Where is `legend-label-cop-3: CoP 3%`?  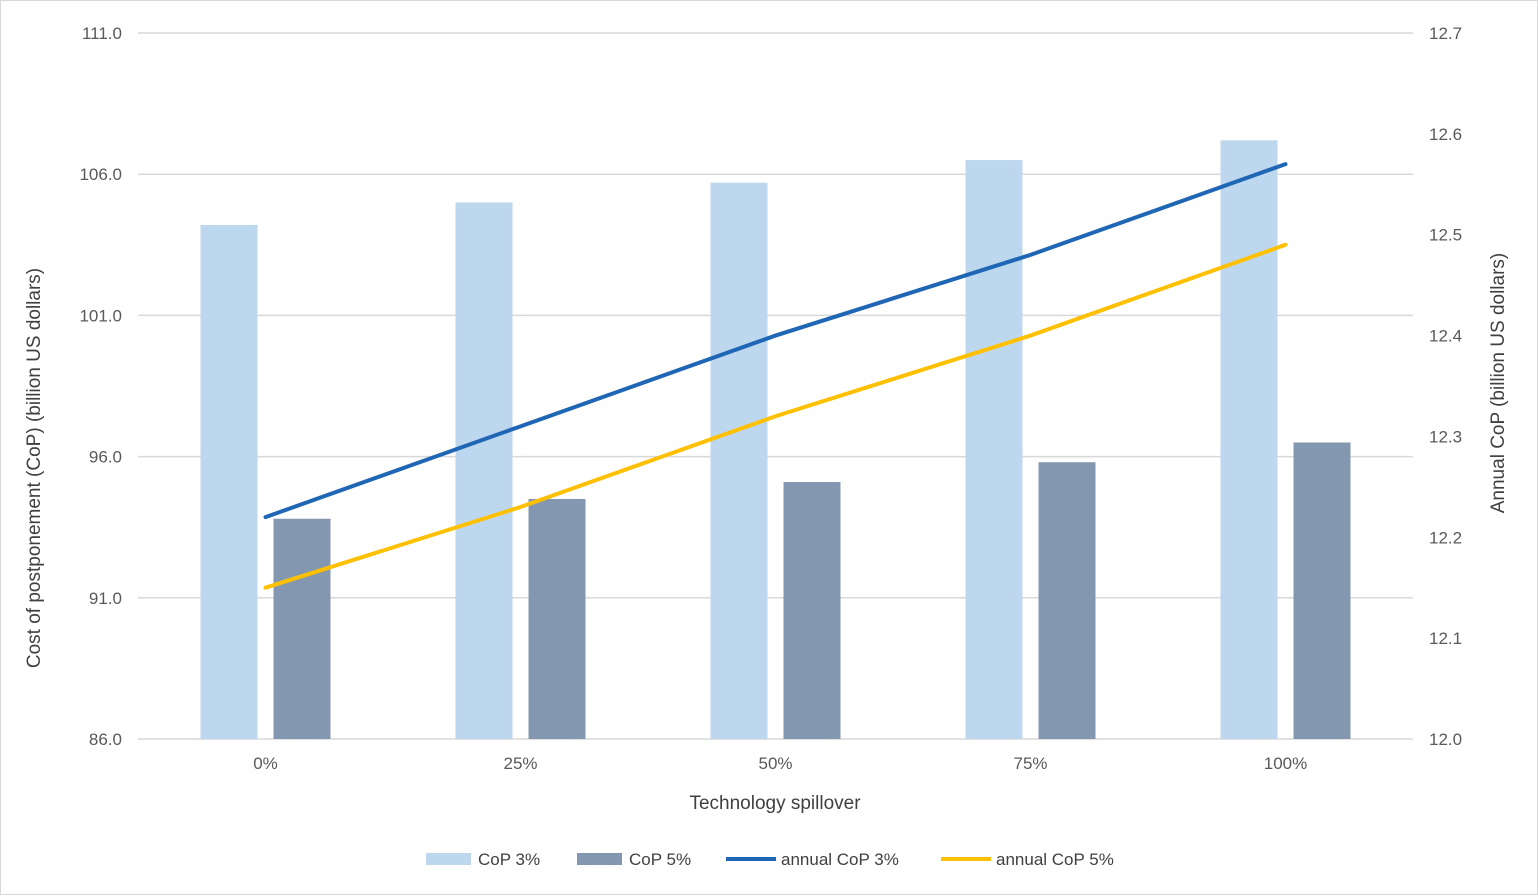
legend-label-cop-3: CoP 3% is located at coordinates (509, 859).